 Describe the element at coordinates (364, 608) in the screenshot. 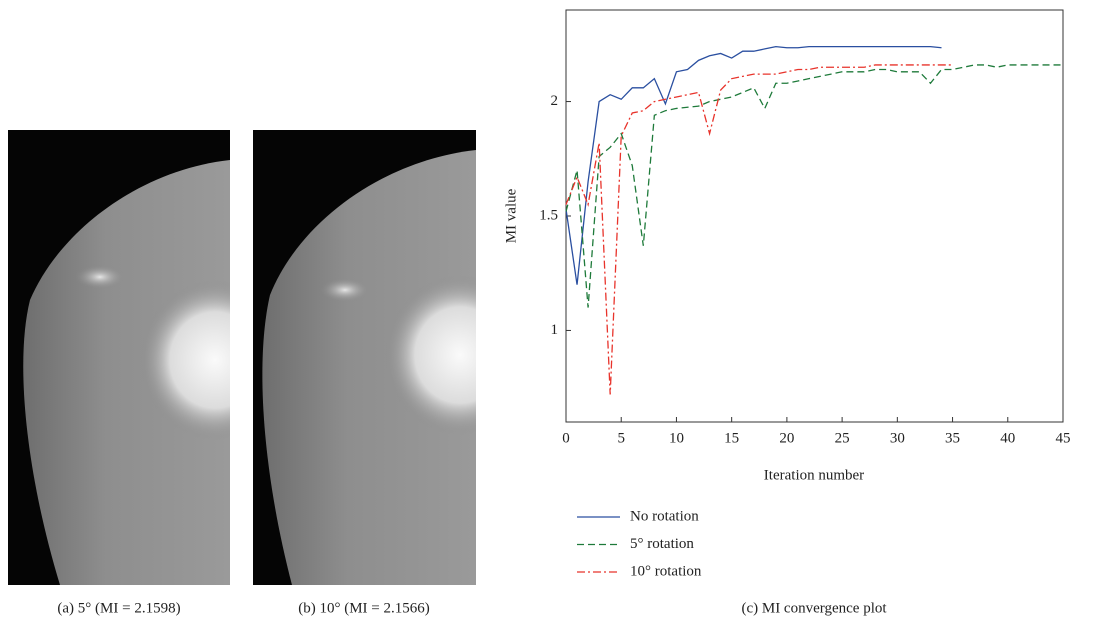

I see `caption: (b) 10° (MI = 2.1566)` at that location.